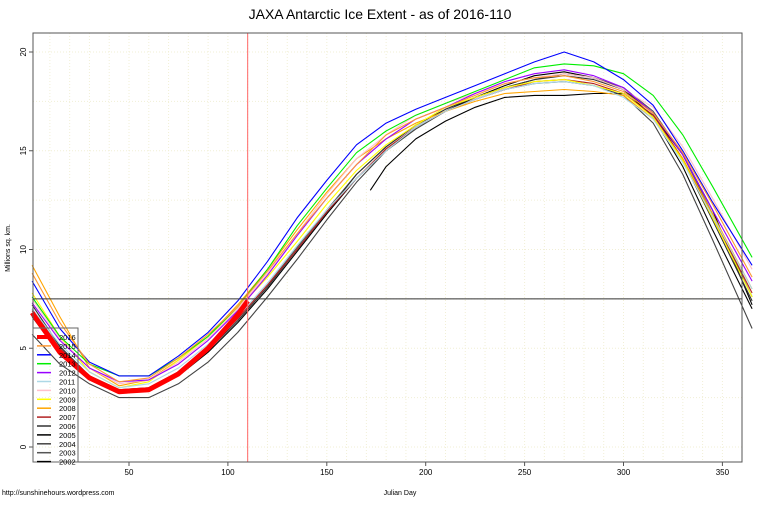 The height and width of the screenshot is (506, 760). Describe the element at coordinates (67, 390) in the screenshot. I see `legend-label: 2010` at that location.